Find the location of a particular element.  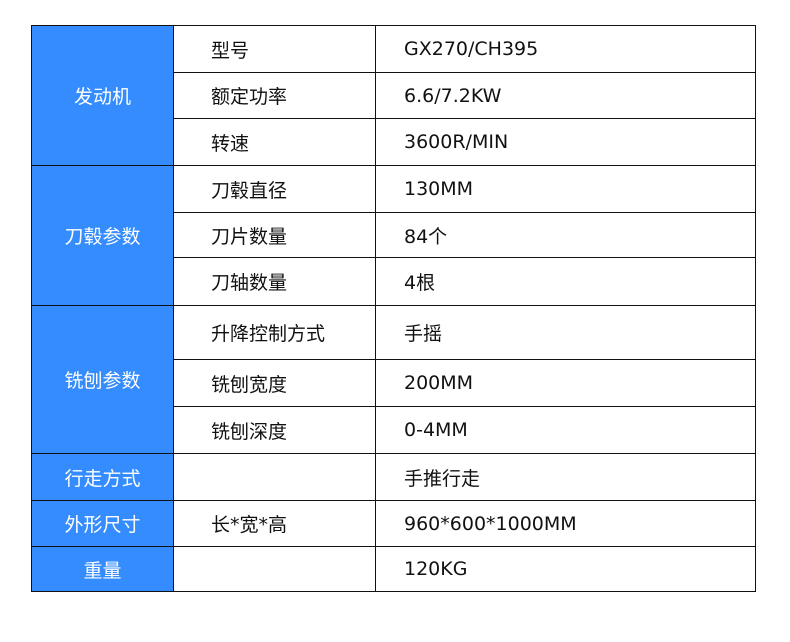

param-value: 3600R/MIN is located at coordinates (565, 142).